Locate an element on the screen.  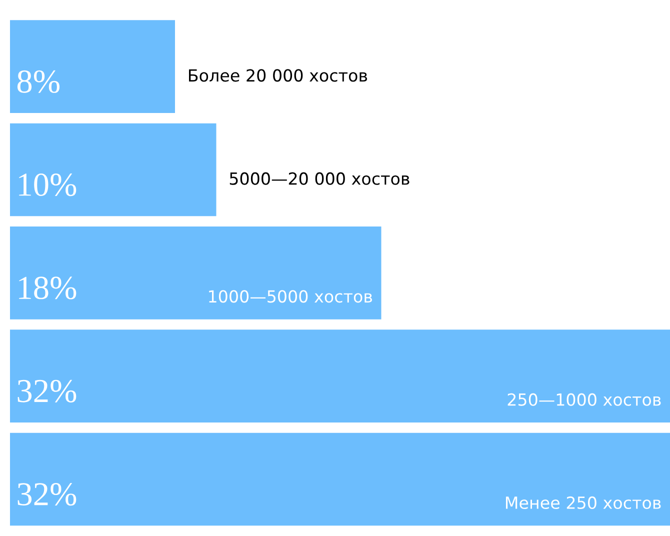
y-tick-label: 250—1000 хостов is located at coordinates (584, 399).